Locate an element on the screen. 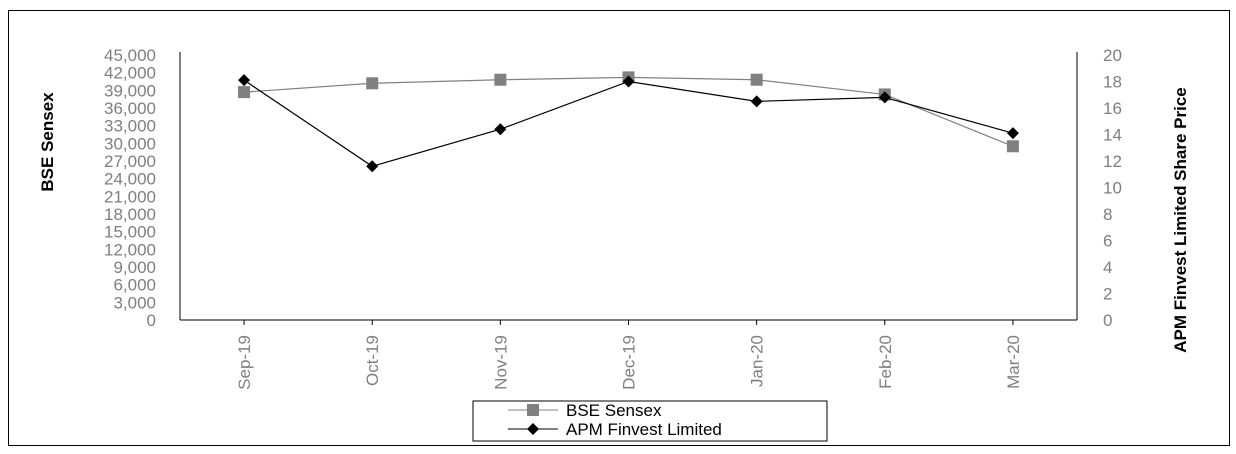 The image size is (1236, 454). legend-marker-bse is located at coordinates (533, 410).